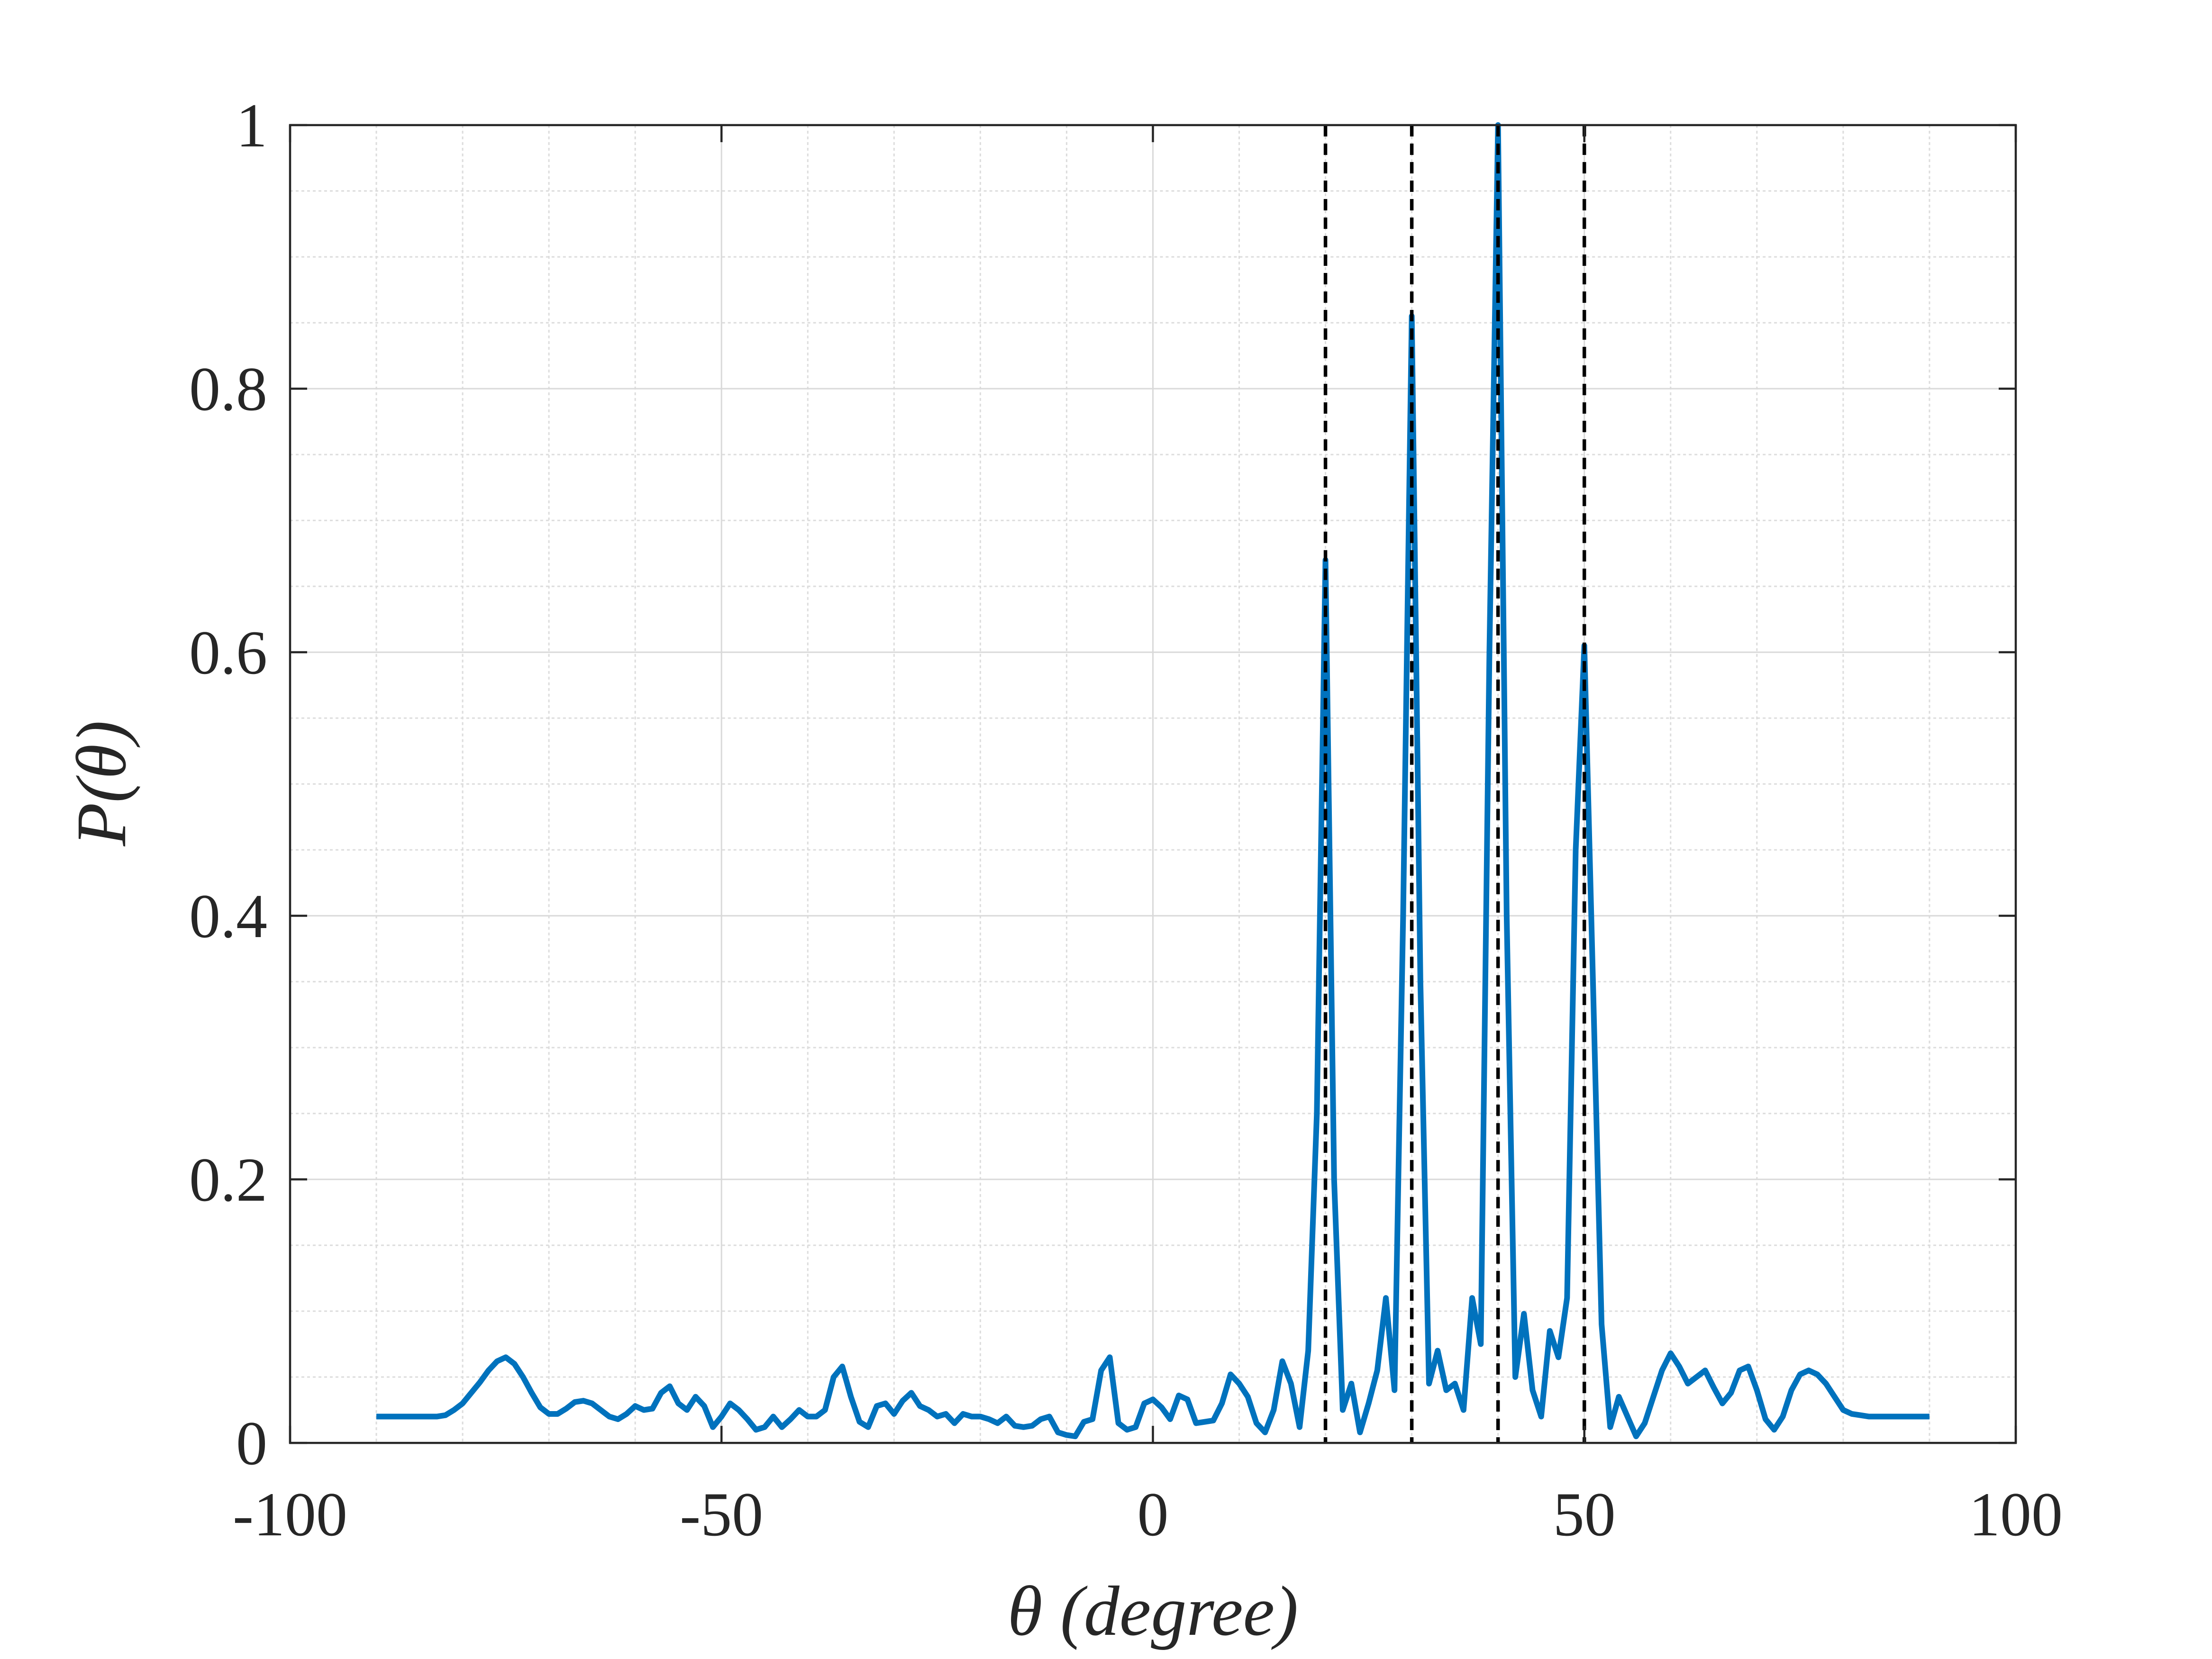  I want to click on y-tick-label: 0.8, so click(228, 389).